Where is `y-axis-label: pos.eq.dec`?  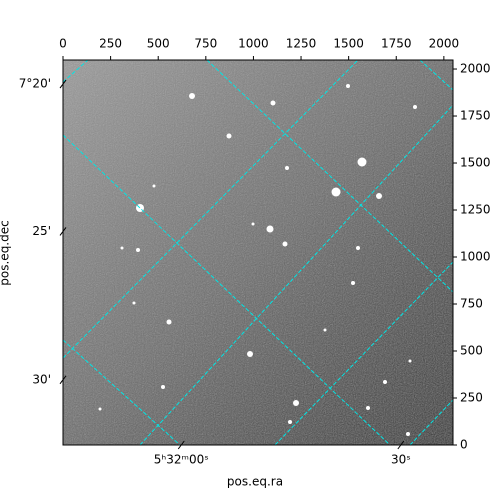 y-axis-label: pos.eq.dec is located at coordinates (6, 252).